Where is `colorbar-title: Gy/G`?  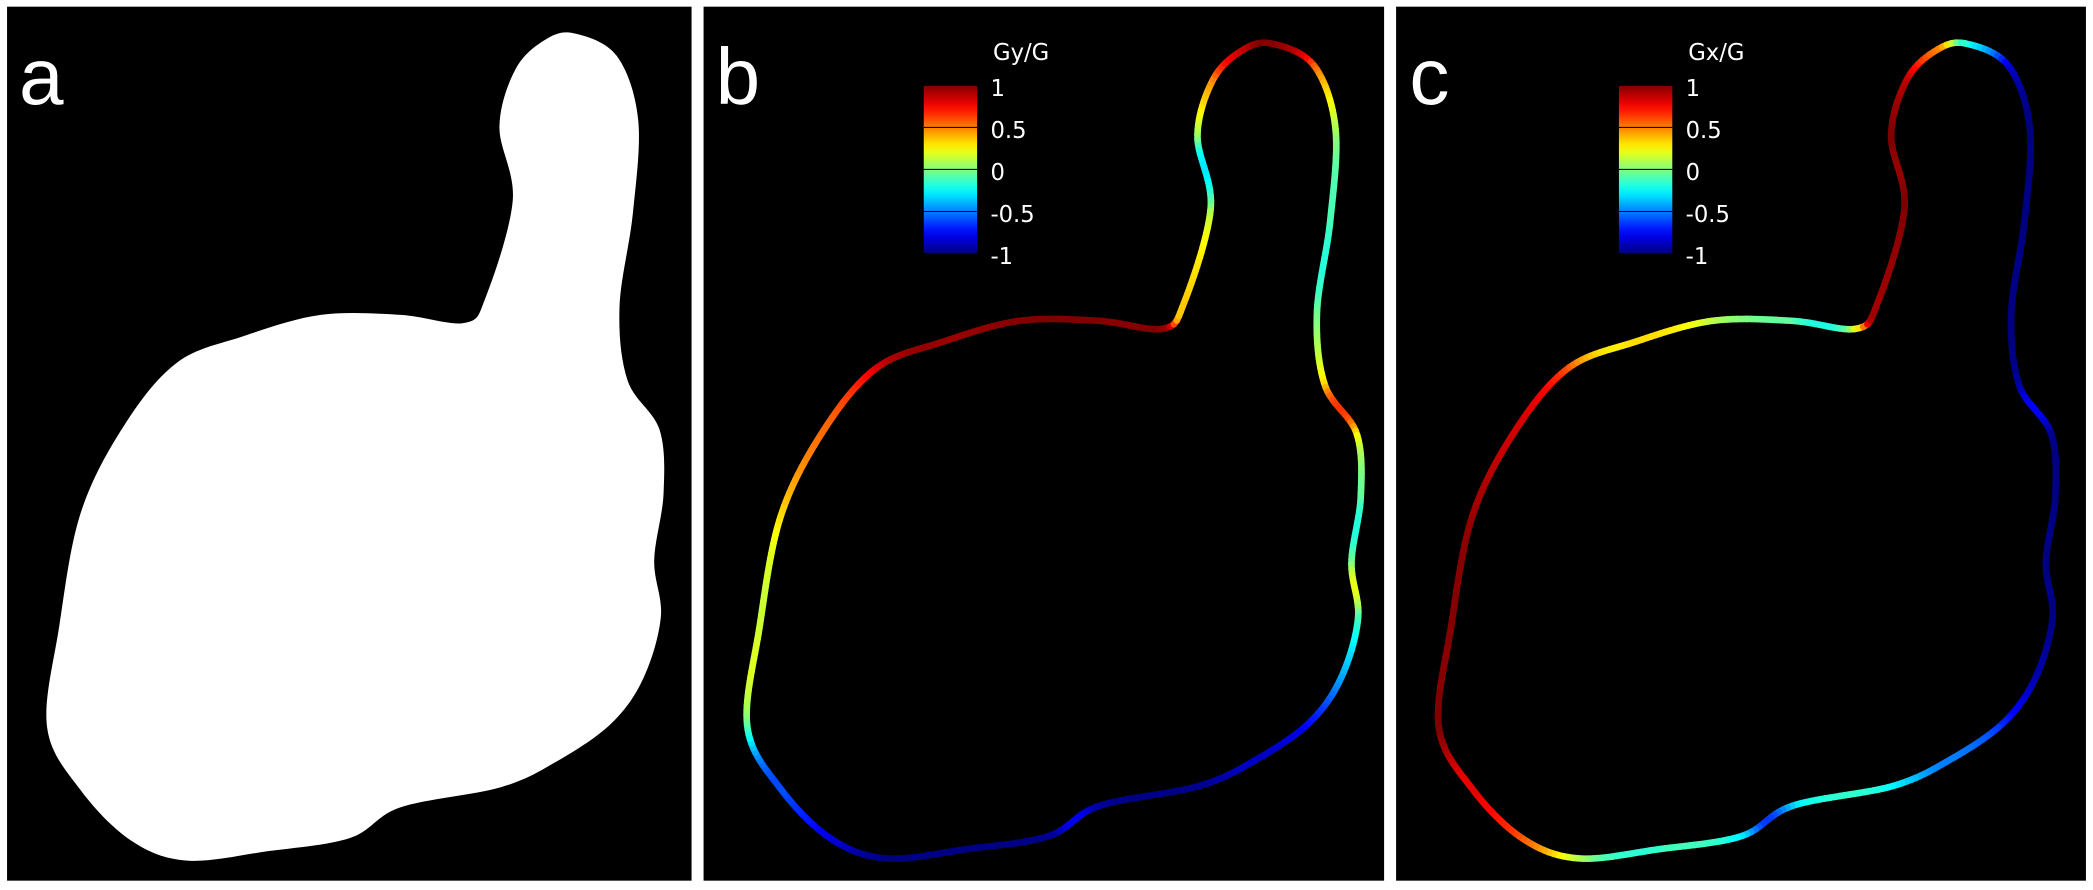
colorbar-title: Gy/G is located at coordinates (1021, 53).